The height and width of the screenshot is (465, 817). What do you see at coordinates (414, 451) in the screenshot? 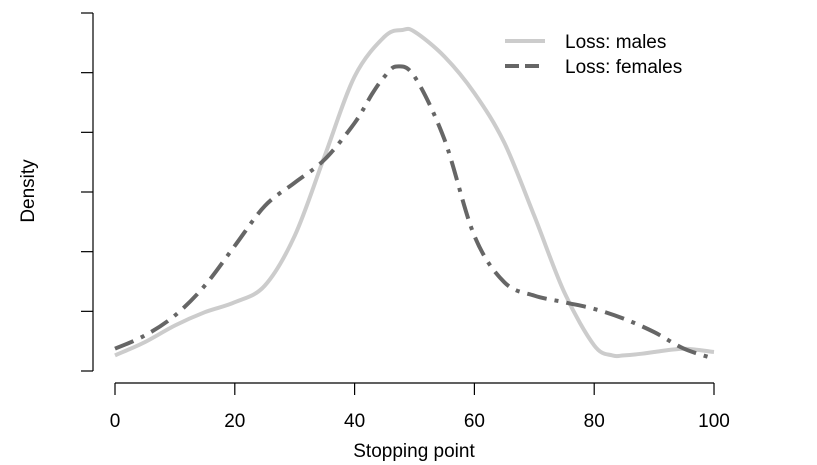
I see `x-axis-label: Stopping point` at bounding box center [414, 451].